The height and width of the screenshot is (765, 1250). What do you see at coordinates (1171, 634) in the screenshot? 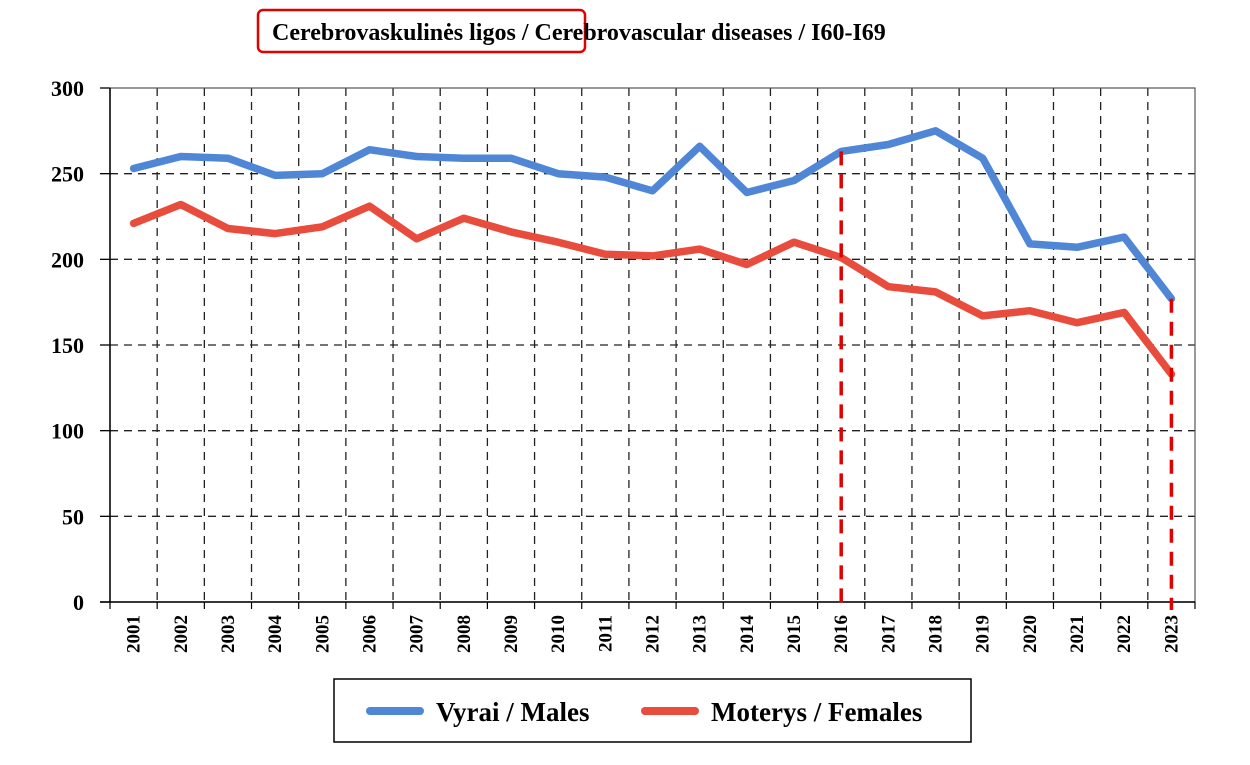
I see `x-tick-label: 2023` at bounding box center [1171, 634].